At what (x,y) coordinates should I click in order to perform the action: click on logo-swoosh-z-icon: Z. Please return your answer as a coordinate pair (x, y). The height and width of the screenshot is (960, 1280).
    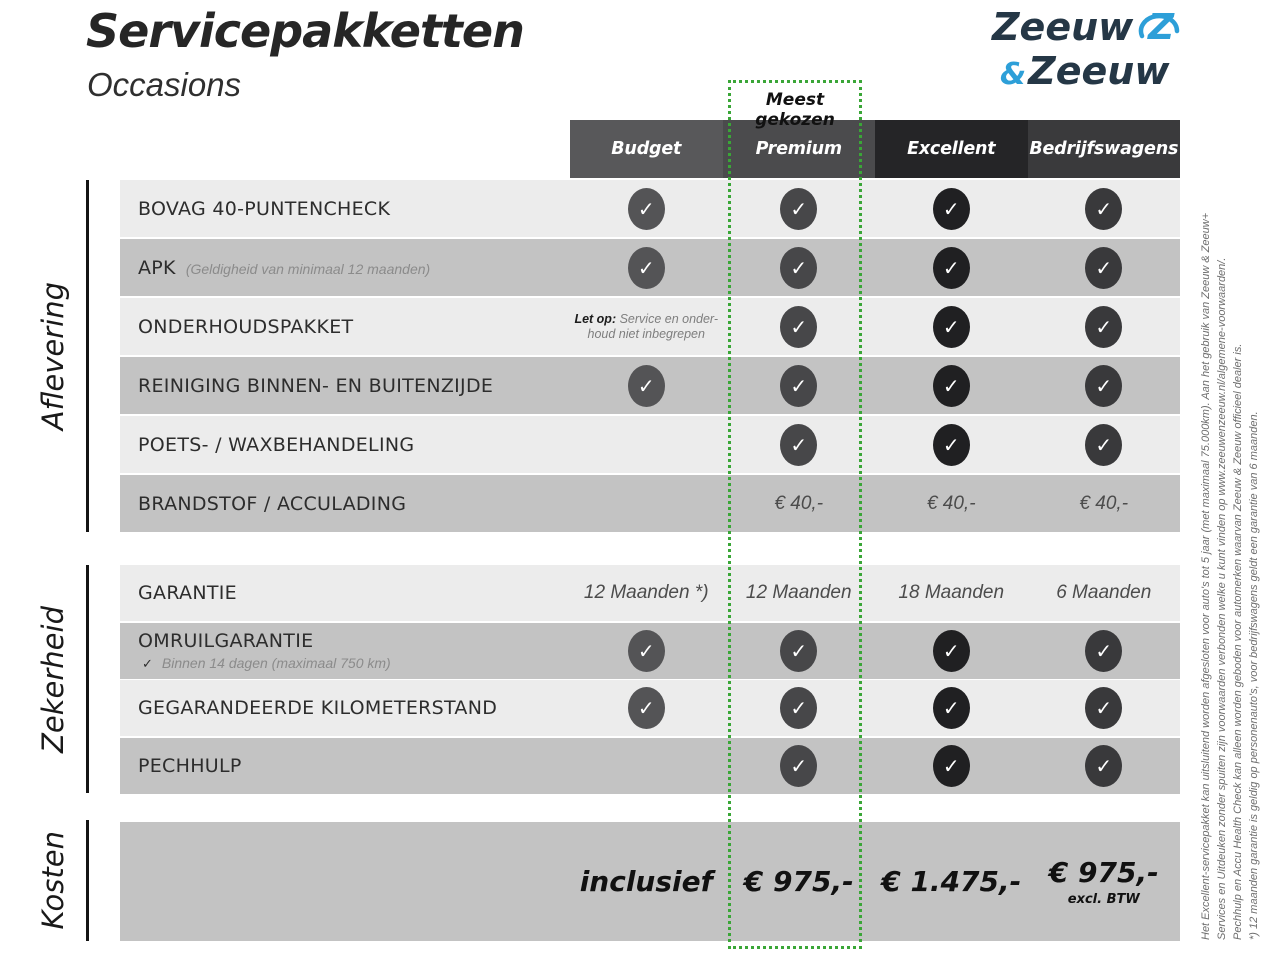
    Looking at the image, I should click on (1159, 27).